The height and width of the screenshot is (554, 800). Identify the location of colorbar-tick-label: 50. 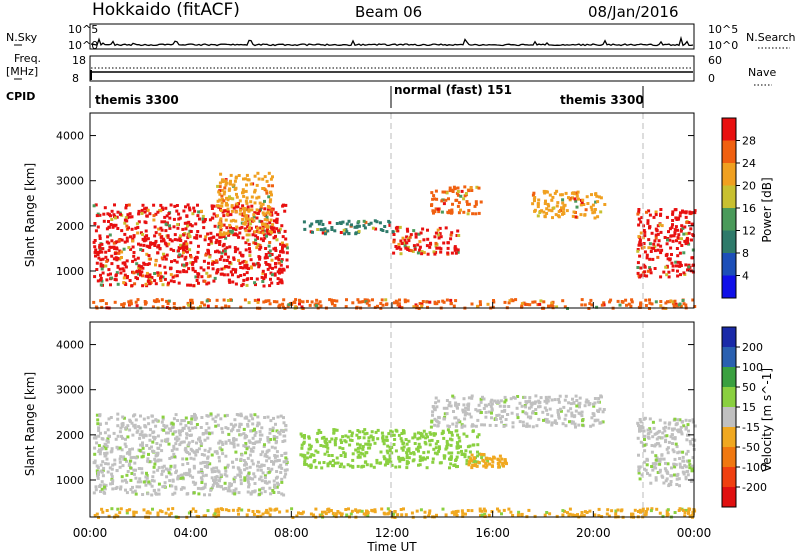
(749, 387).